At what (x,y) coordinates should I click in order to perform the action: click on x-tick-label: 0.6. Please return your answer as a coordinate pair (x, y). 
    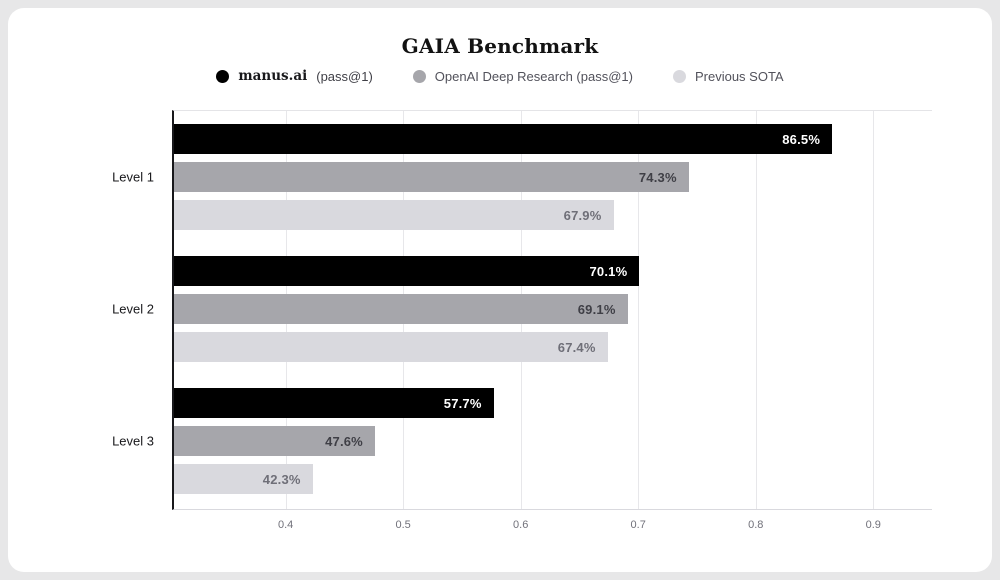
    Looking at the image, I should click on (521, 525).